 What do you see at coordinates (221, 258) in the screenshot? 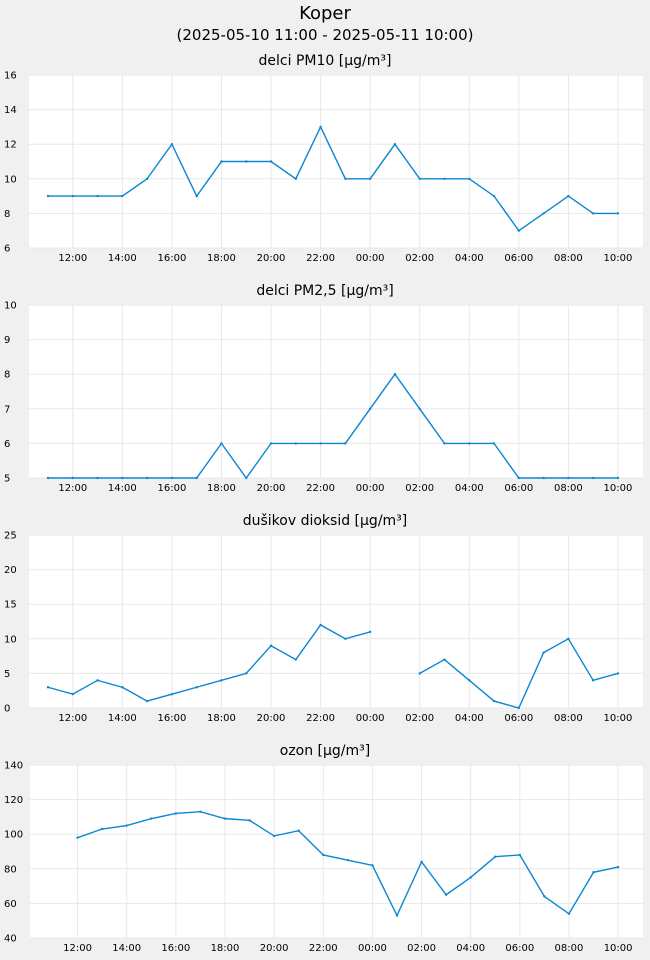
I see `x-tick-label: 18:00` at bounding box center [221, 258].